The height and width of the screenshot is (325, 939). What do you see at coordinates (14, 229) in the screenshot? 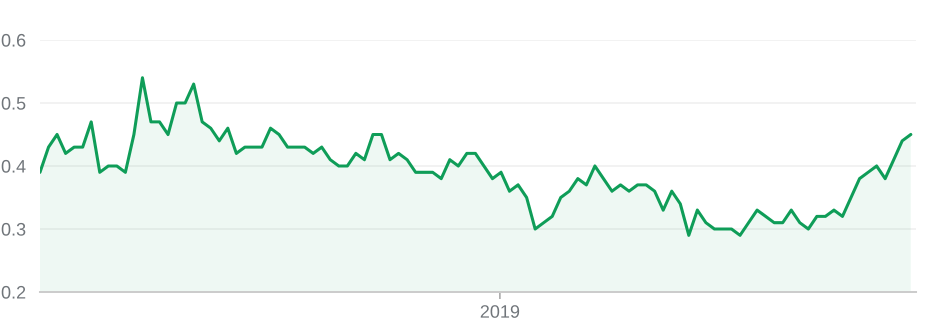
I see `y-tick-label: 0.3` at bounding box center [14, 229].